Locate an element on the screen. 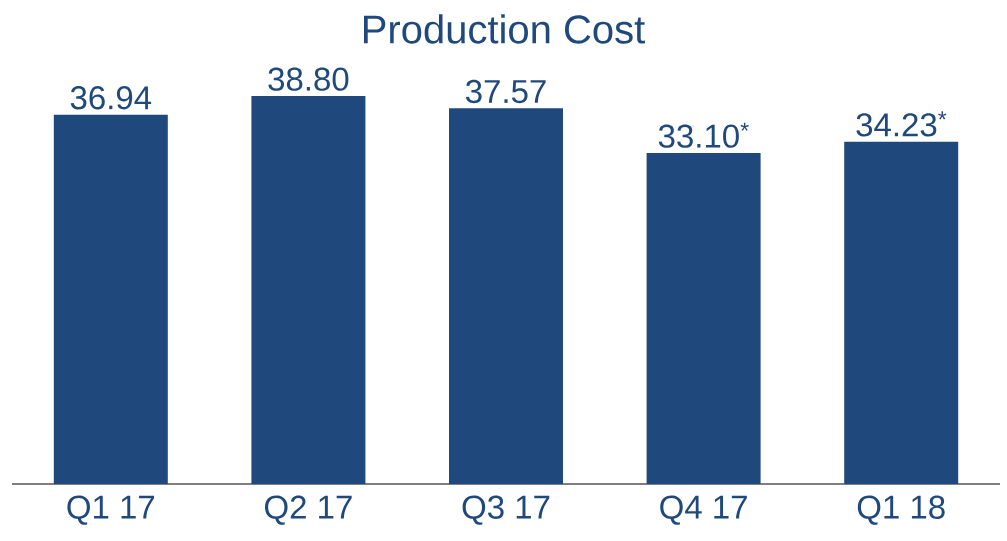 This screenshot has width=1007, height=541. x-tick-label: Q2 17 is located at coordinates (308, 510).